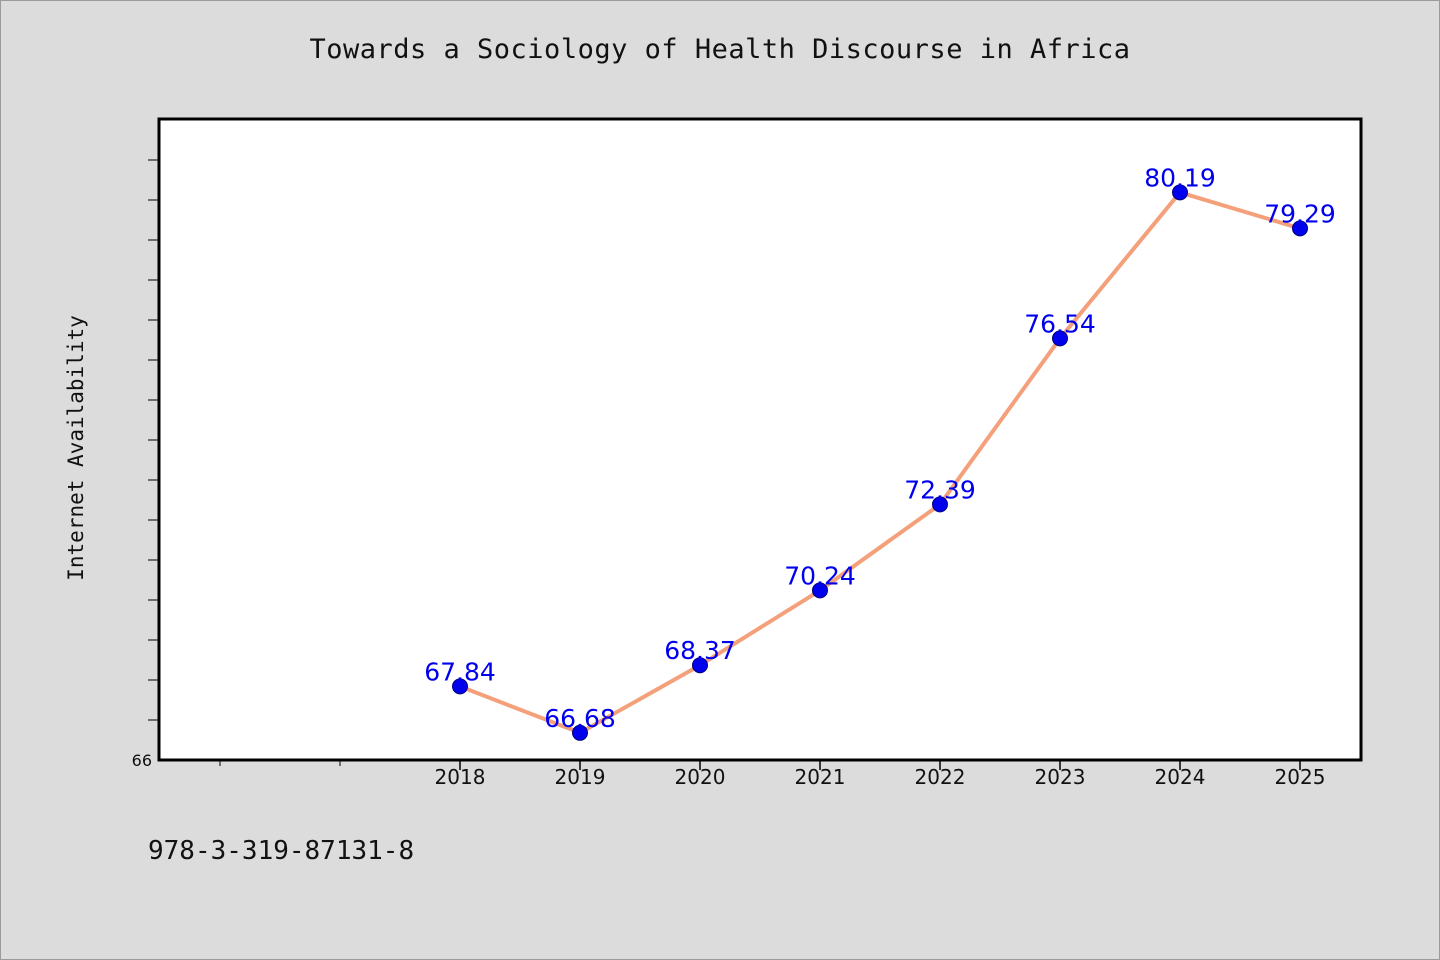  What do you see at coordinates (700, 777) in the screenshot?
I see `x-tick-label: 2020` at bounding box center [700, 777].